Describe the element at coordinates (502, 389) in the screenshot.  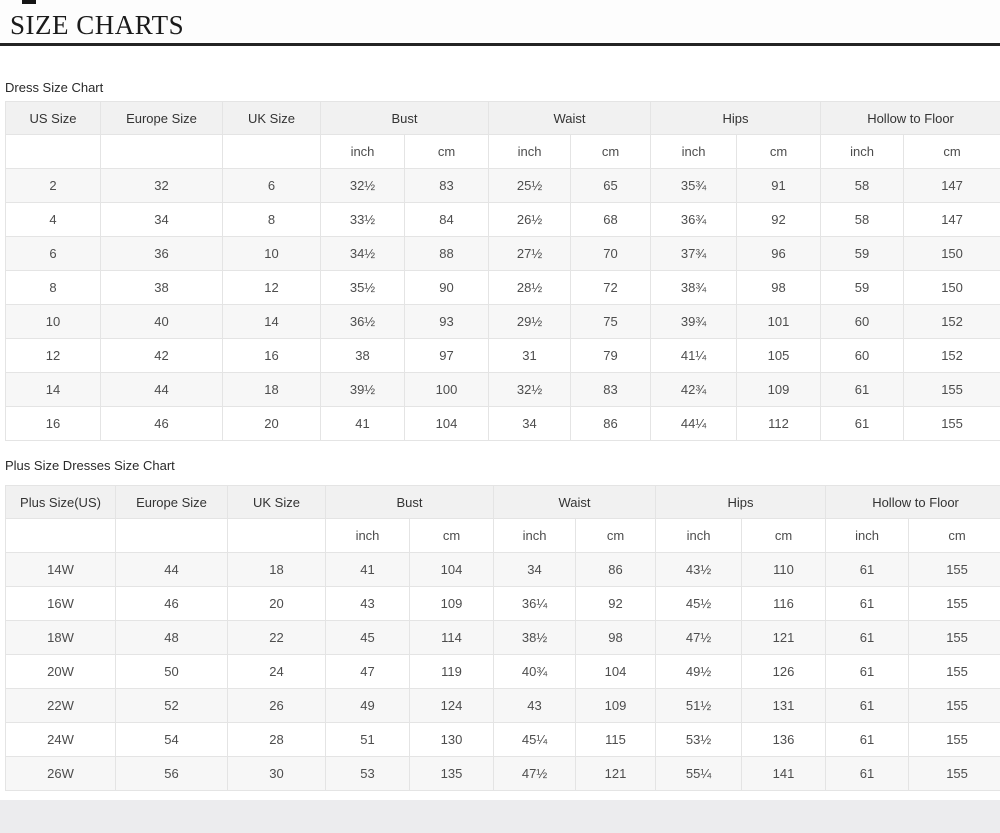
I see `table-row: 14 44 18 39½ 100 32½ 83 42¾ 109 61 155` at that location.